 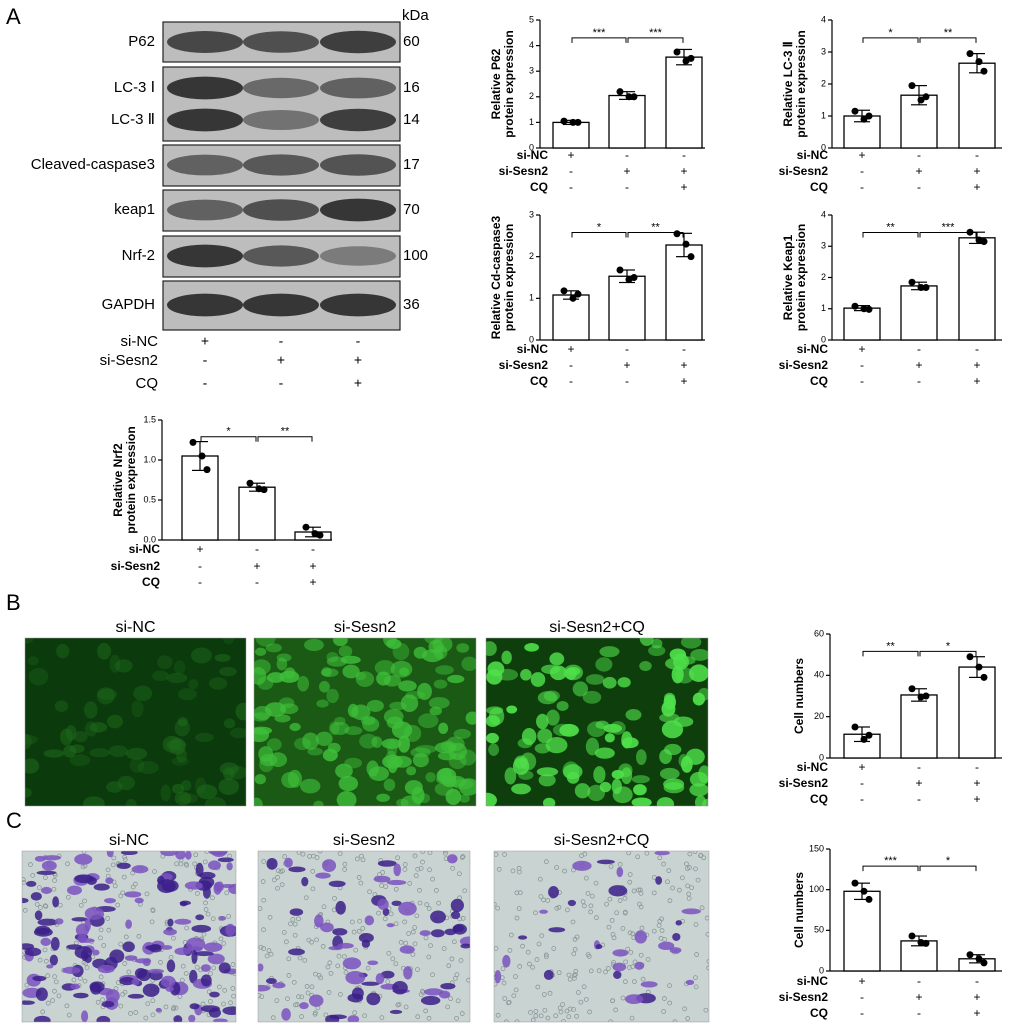 What do you see at coordinates (819, 716) in the screenshot?
I see `y-tick-label: 20` at bounding box center [819, 716].